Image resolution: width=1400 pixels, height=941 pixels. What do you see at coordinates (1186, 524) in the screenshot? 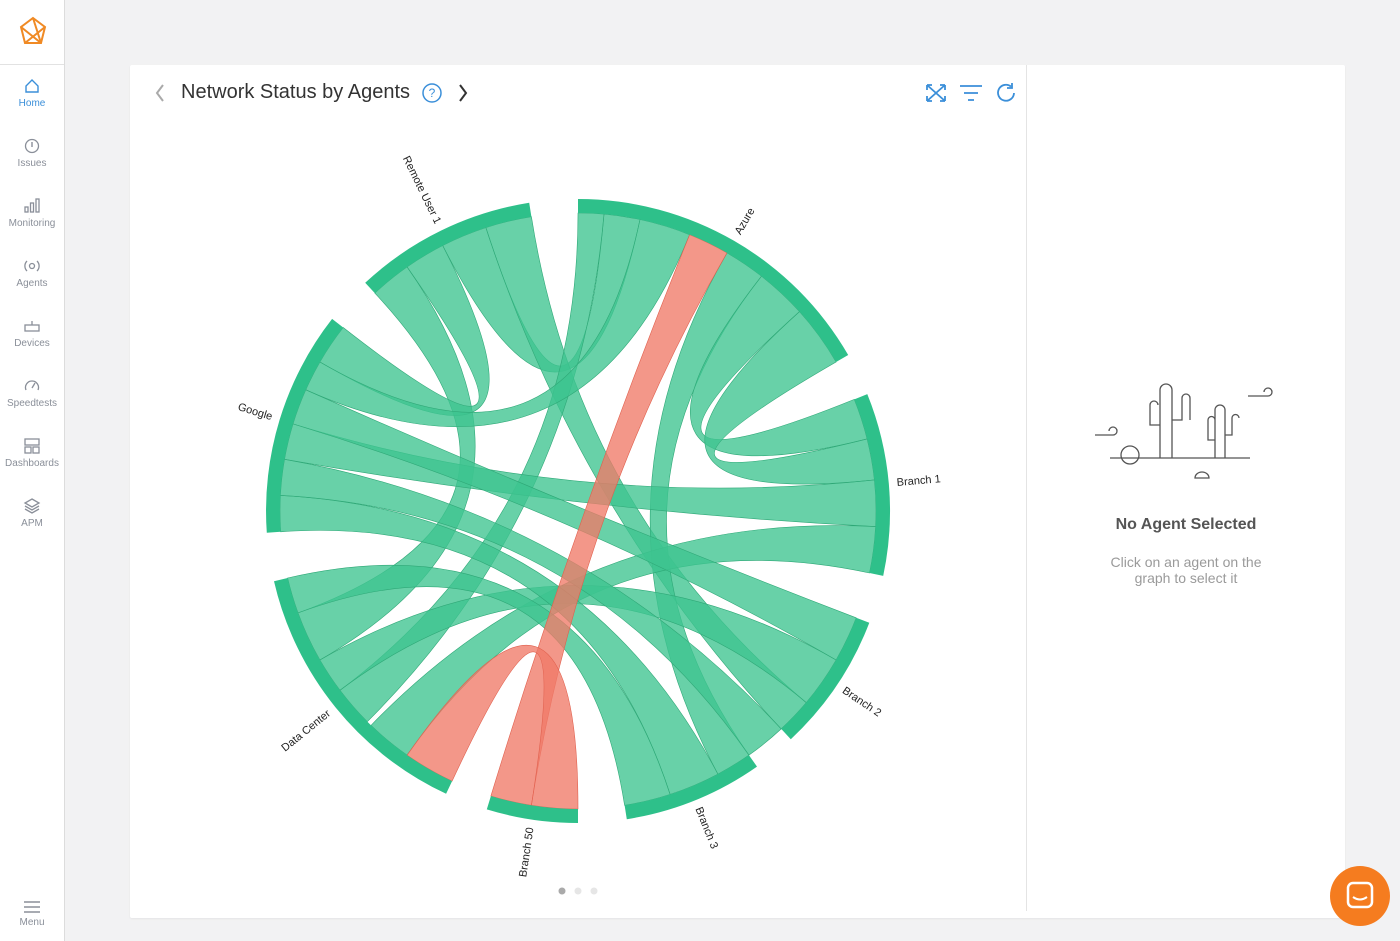
I see `details-title: No Agent Selected` at bounding box center [1186, 524].